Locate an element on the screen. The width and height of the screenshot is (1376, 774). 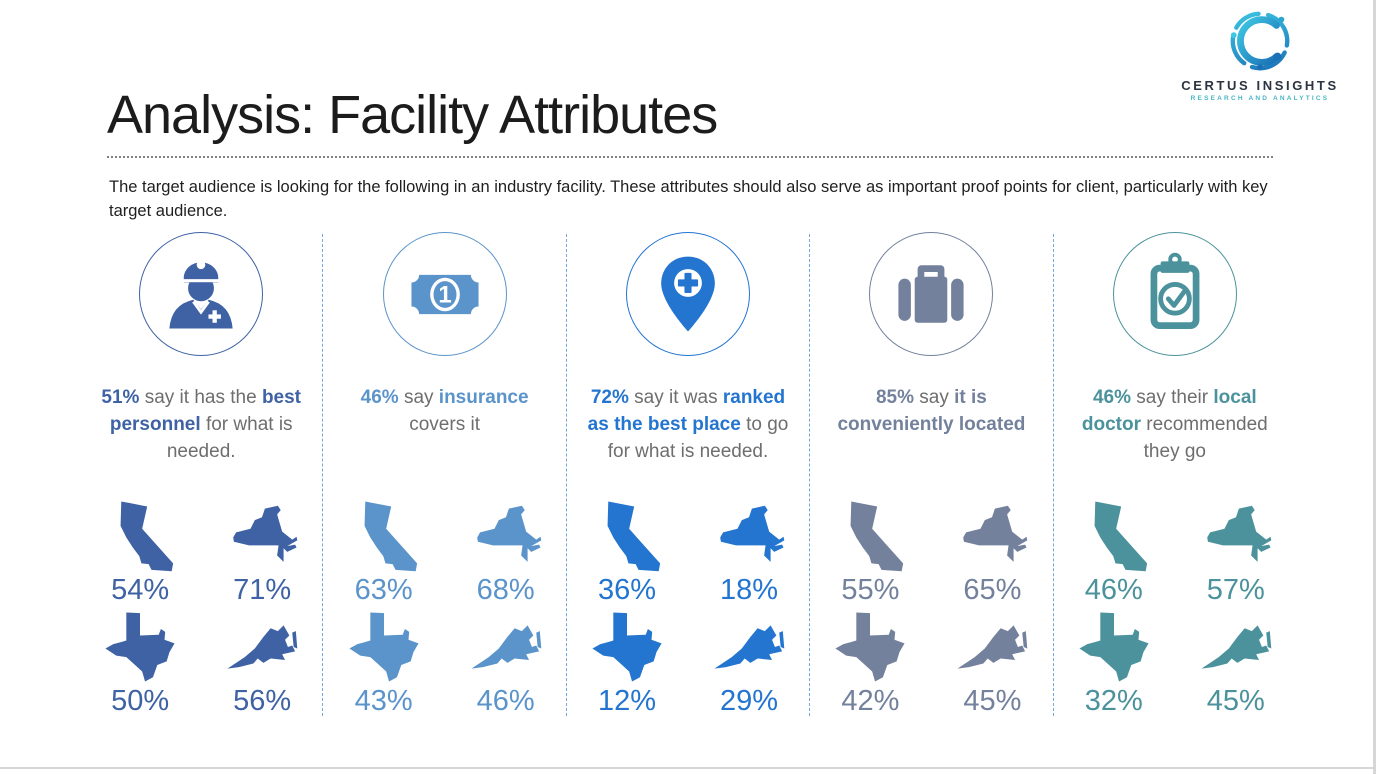
statement-emphasis: best personnel is located at coordinates (205, 411).